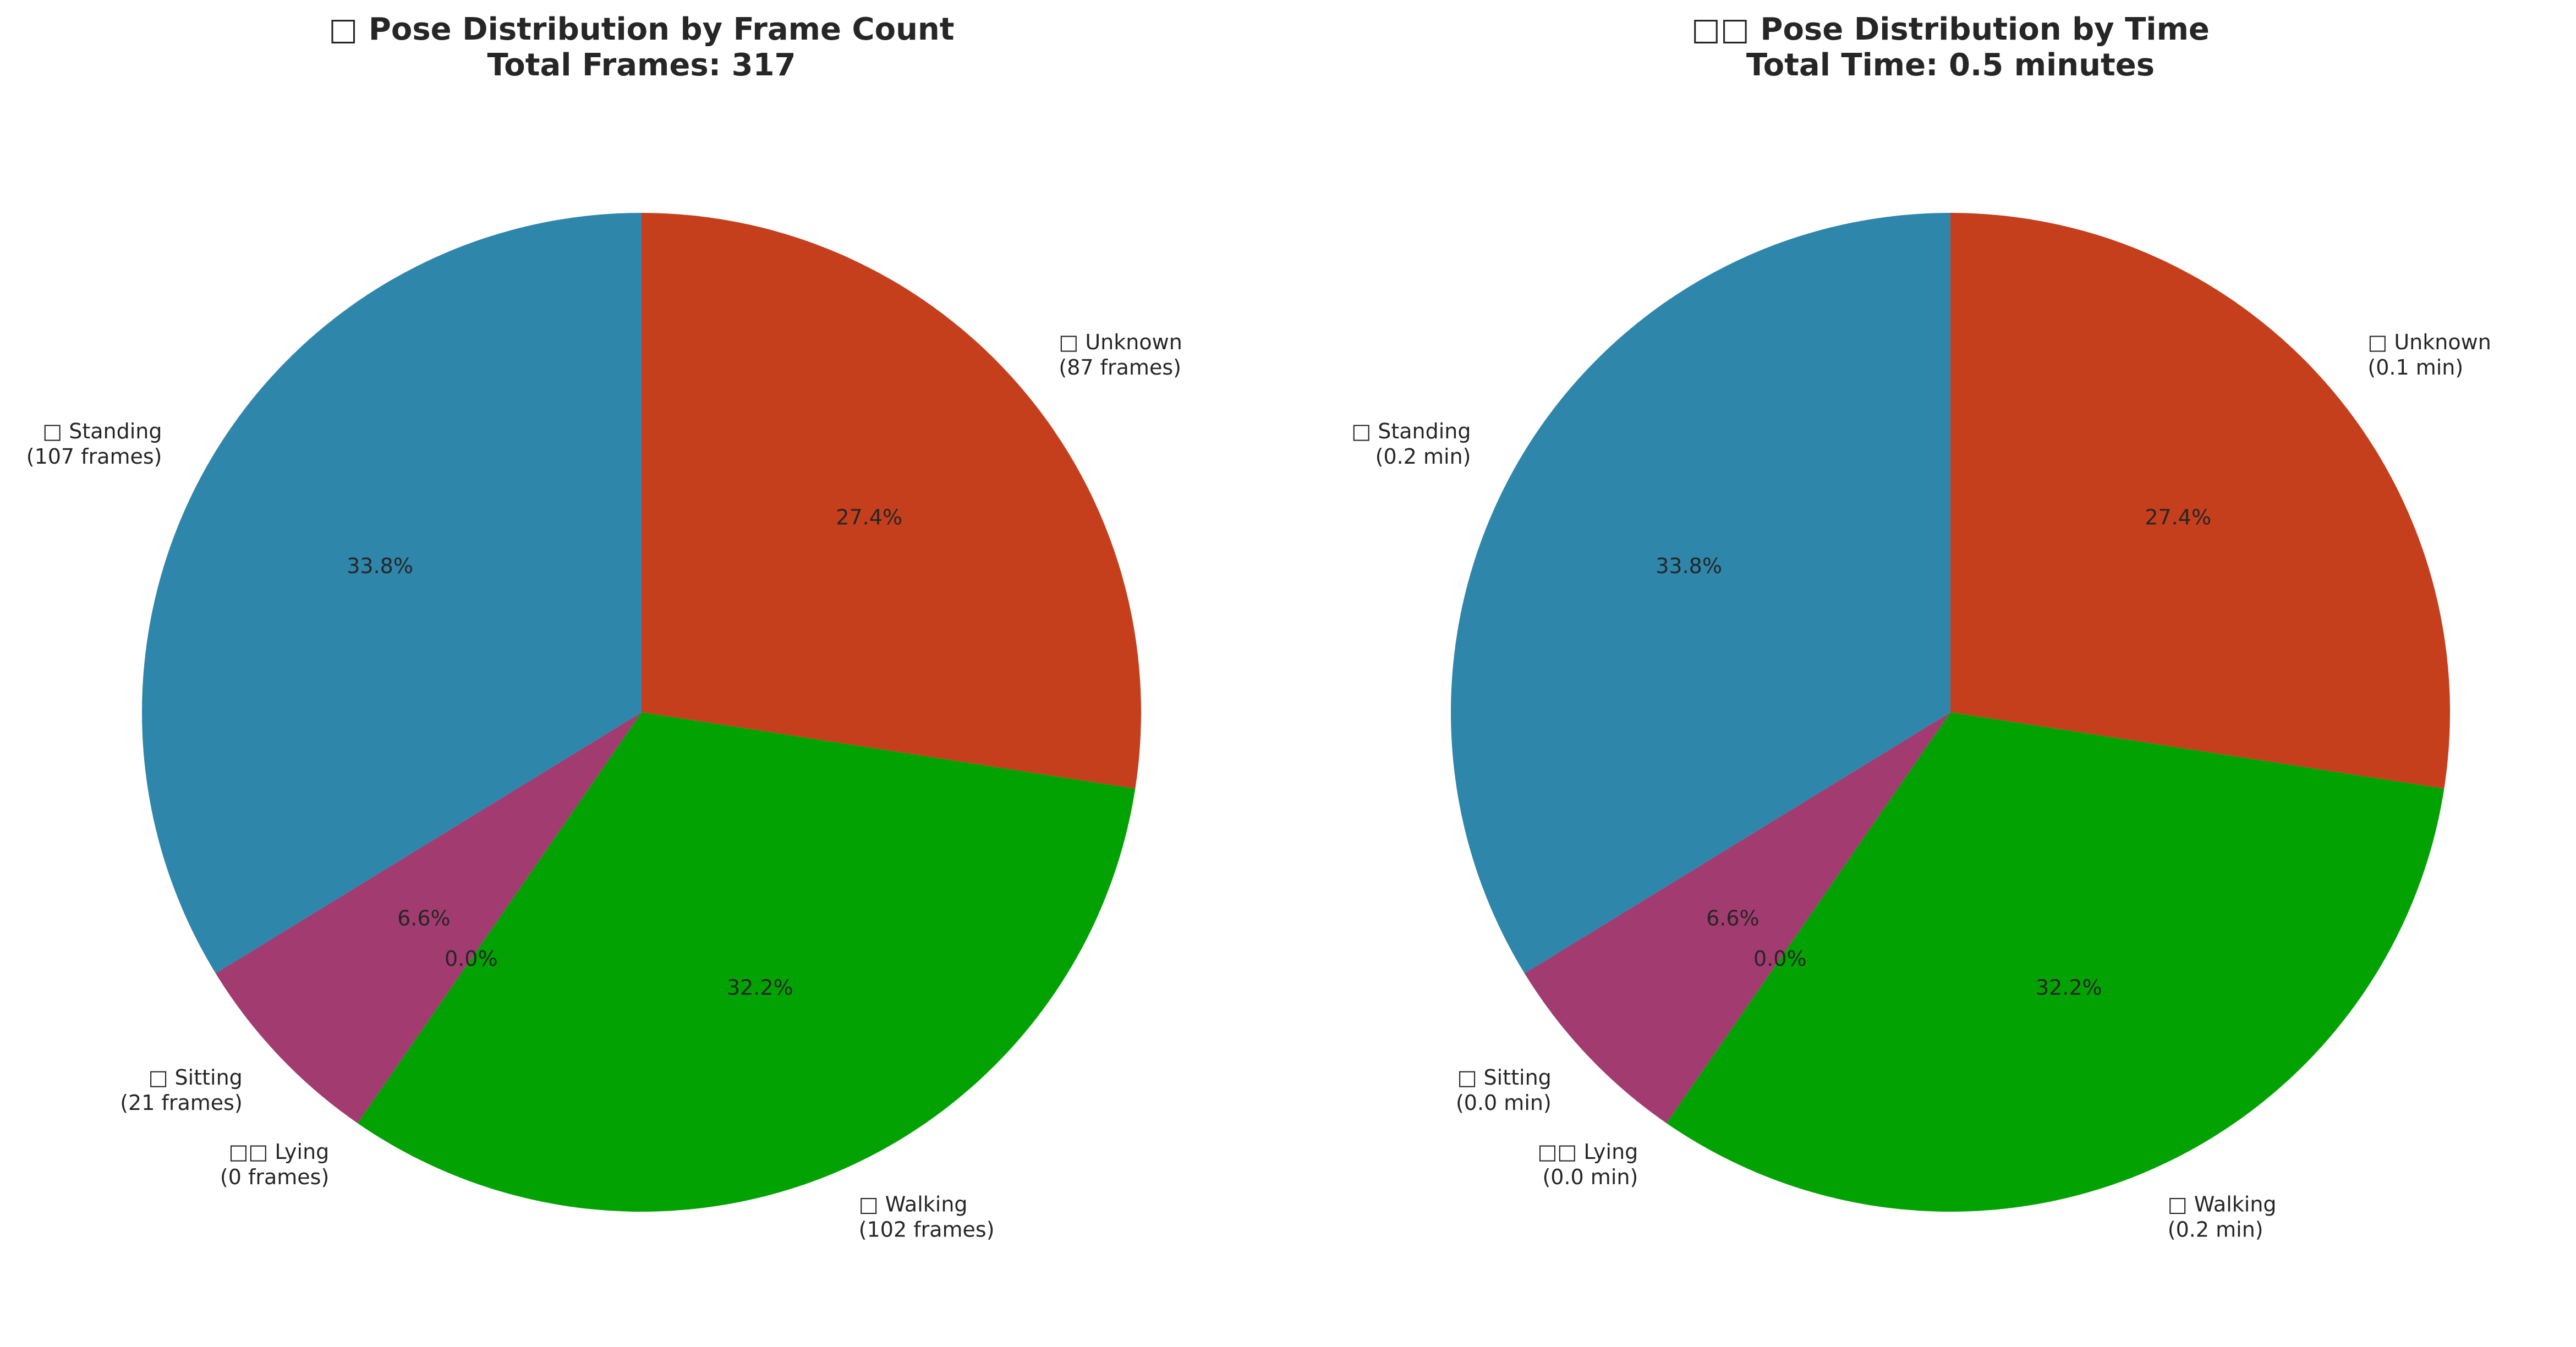 This screenshot has width=2576, height=1347. Describe the element at coordinates (1120, 367) in the screenshot. I see `slice-label-value: (87 frames)` at that location.